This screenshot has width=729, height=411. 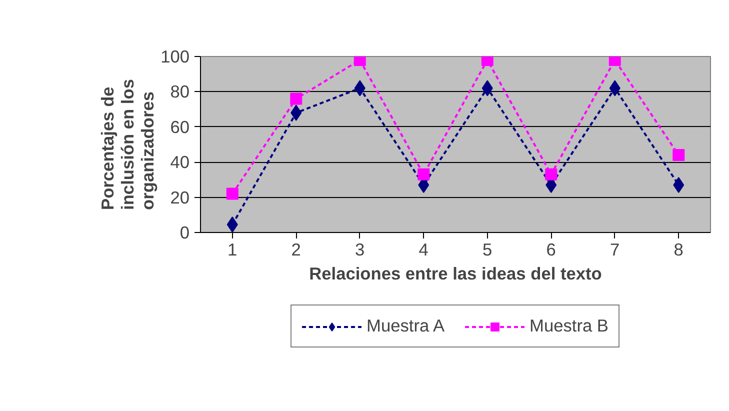 I want to click on y-tick-label: 80, so click(x=180, y=92).